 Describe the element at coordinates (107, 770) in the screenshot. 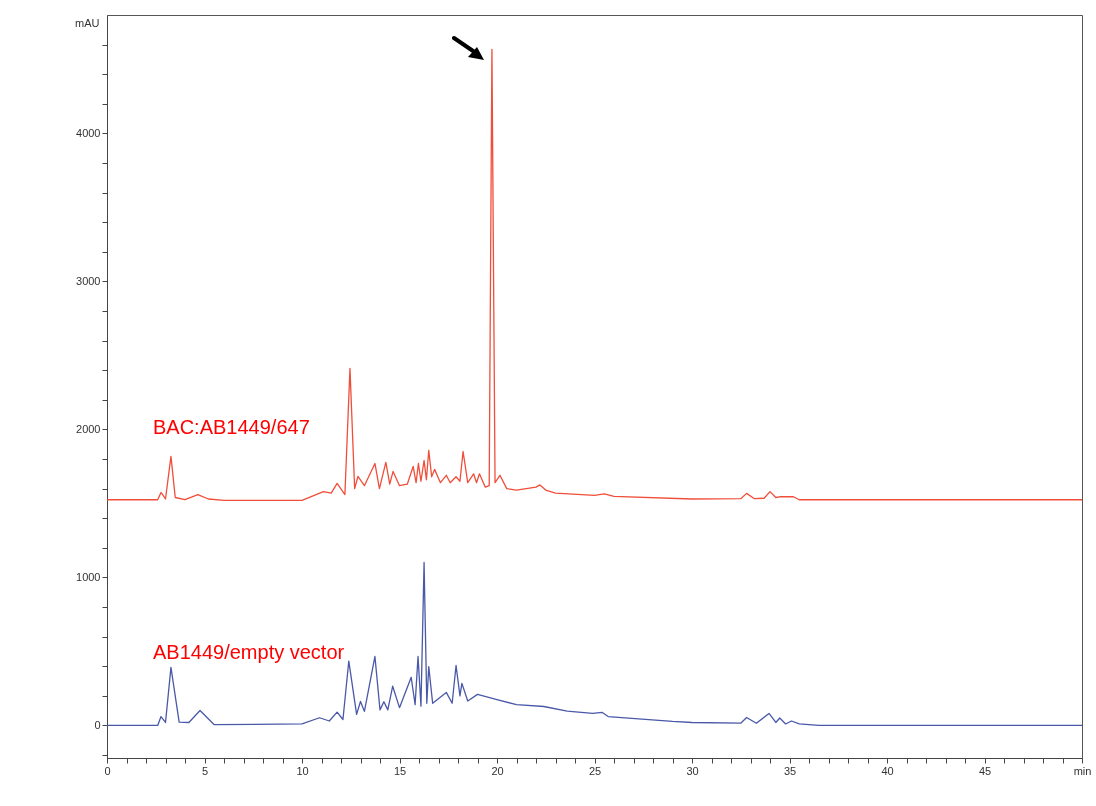

I see `x-tick-label: 0` at that location.